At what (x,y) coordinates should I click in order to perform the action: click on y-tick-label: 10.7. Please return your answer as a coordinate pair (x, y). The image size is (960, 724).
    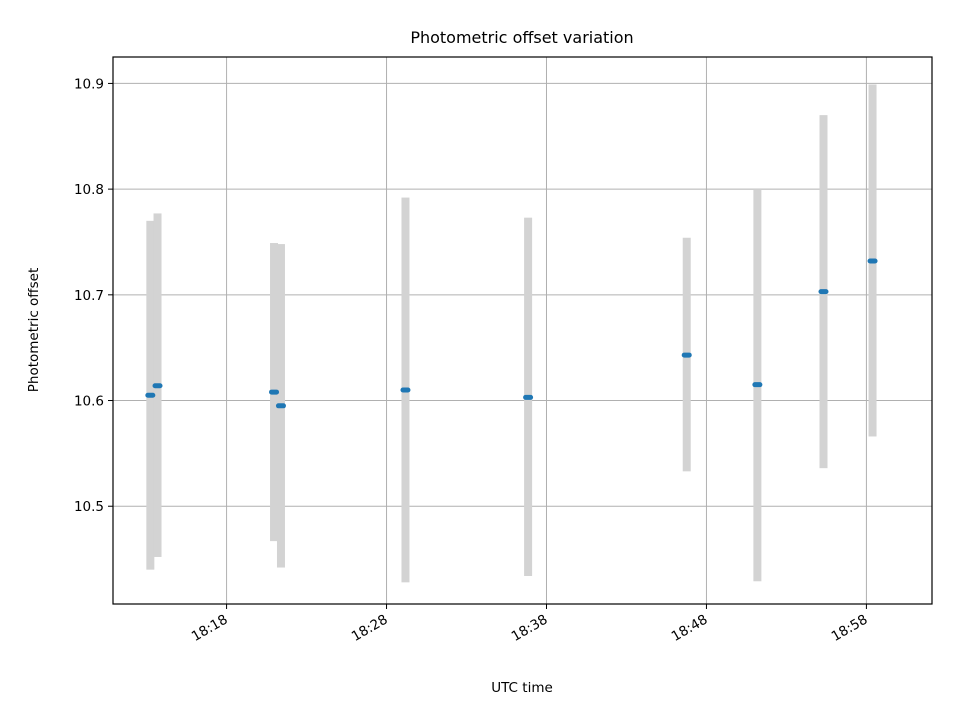
    Looking at the image, I should click on (89, 296).